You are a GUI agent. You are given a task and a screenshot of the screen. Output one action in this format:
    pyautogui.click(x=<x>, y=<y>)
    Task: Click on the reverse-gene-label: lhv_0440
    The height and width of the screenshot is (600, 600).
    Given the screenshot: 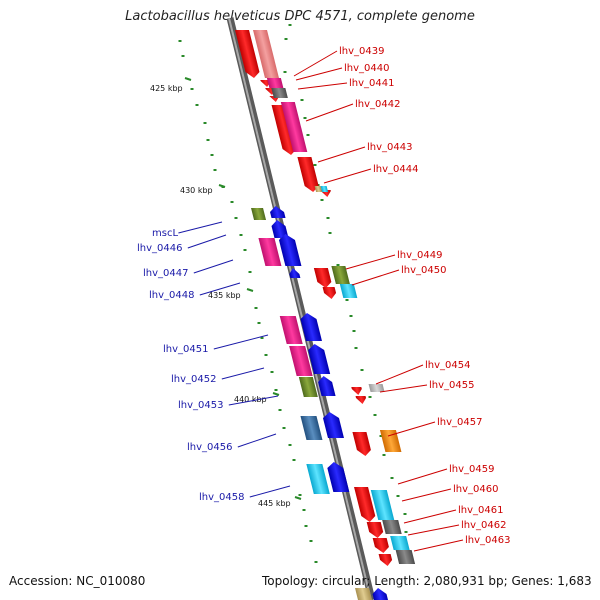 What is the action you would take?
    pyautogui.click(x=366, y=68)
    